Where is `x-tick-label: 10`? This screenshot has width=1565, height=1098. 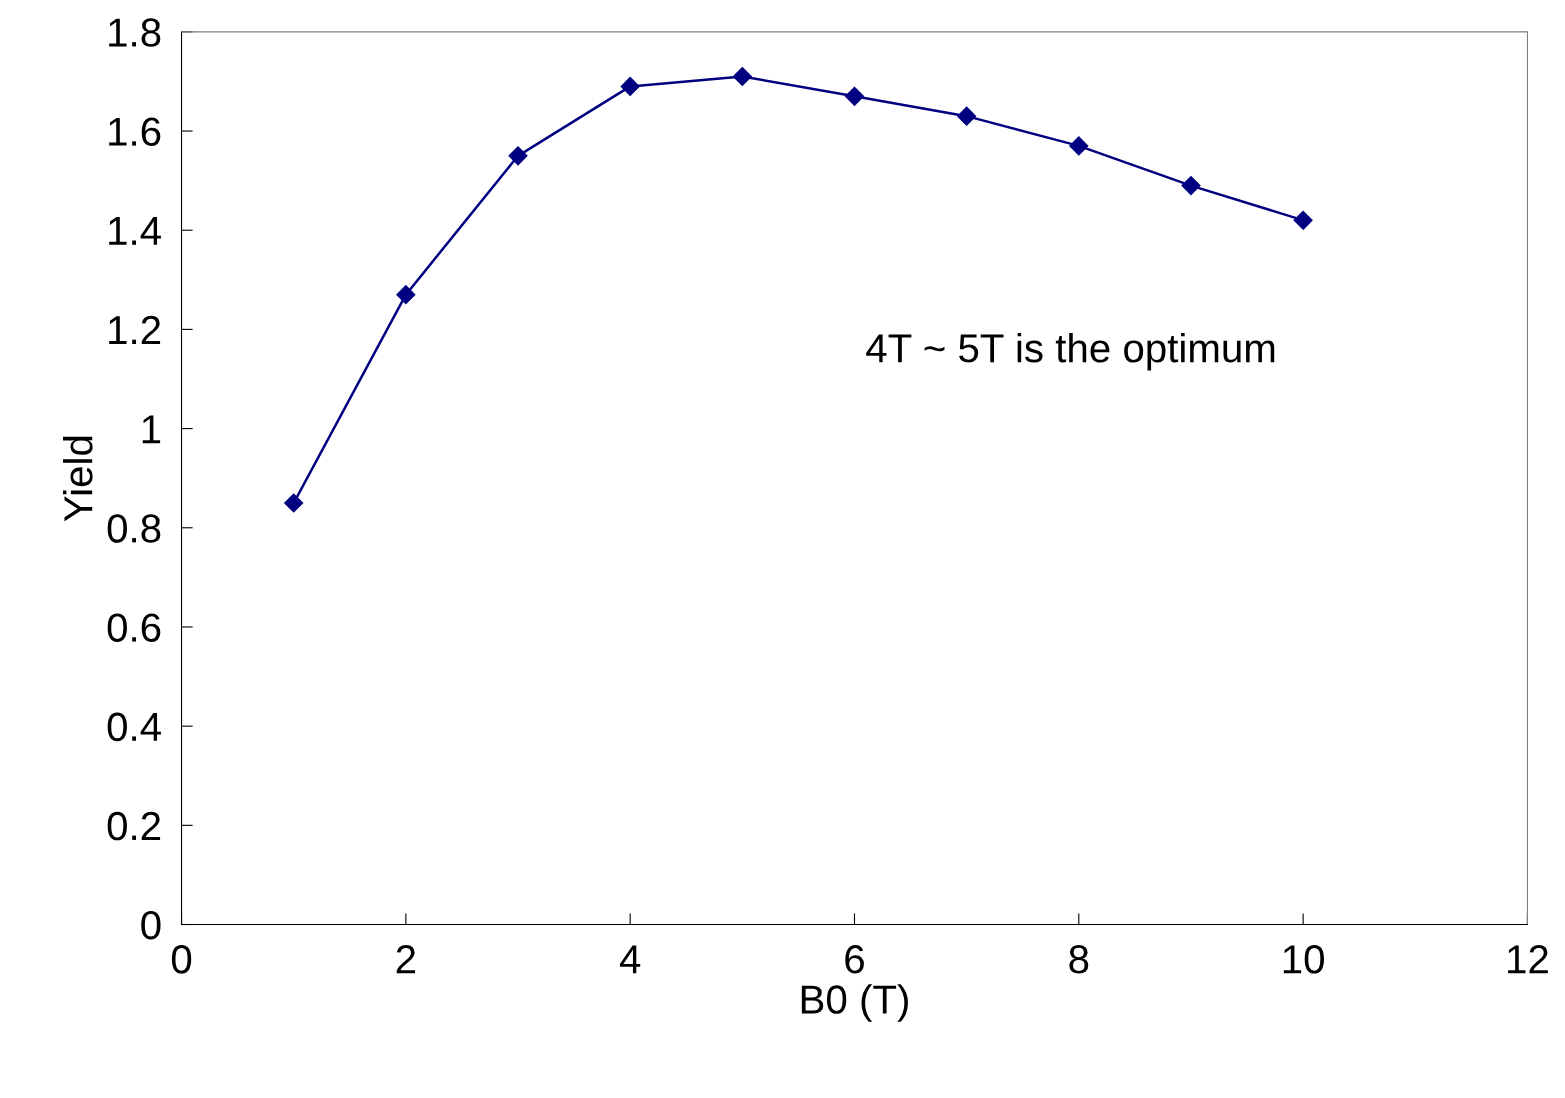 x-tick-label: 10 is located at coordinates (1303, 959).